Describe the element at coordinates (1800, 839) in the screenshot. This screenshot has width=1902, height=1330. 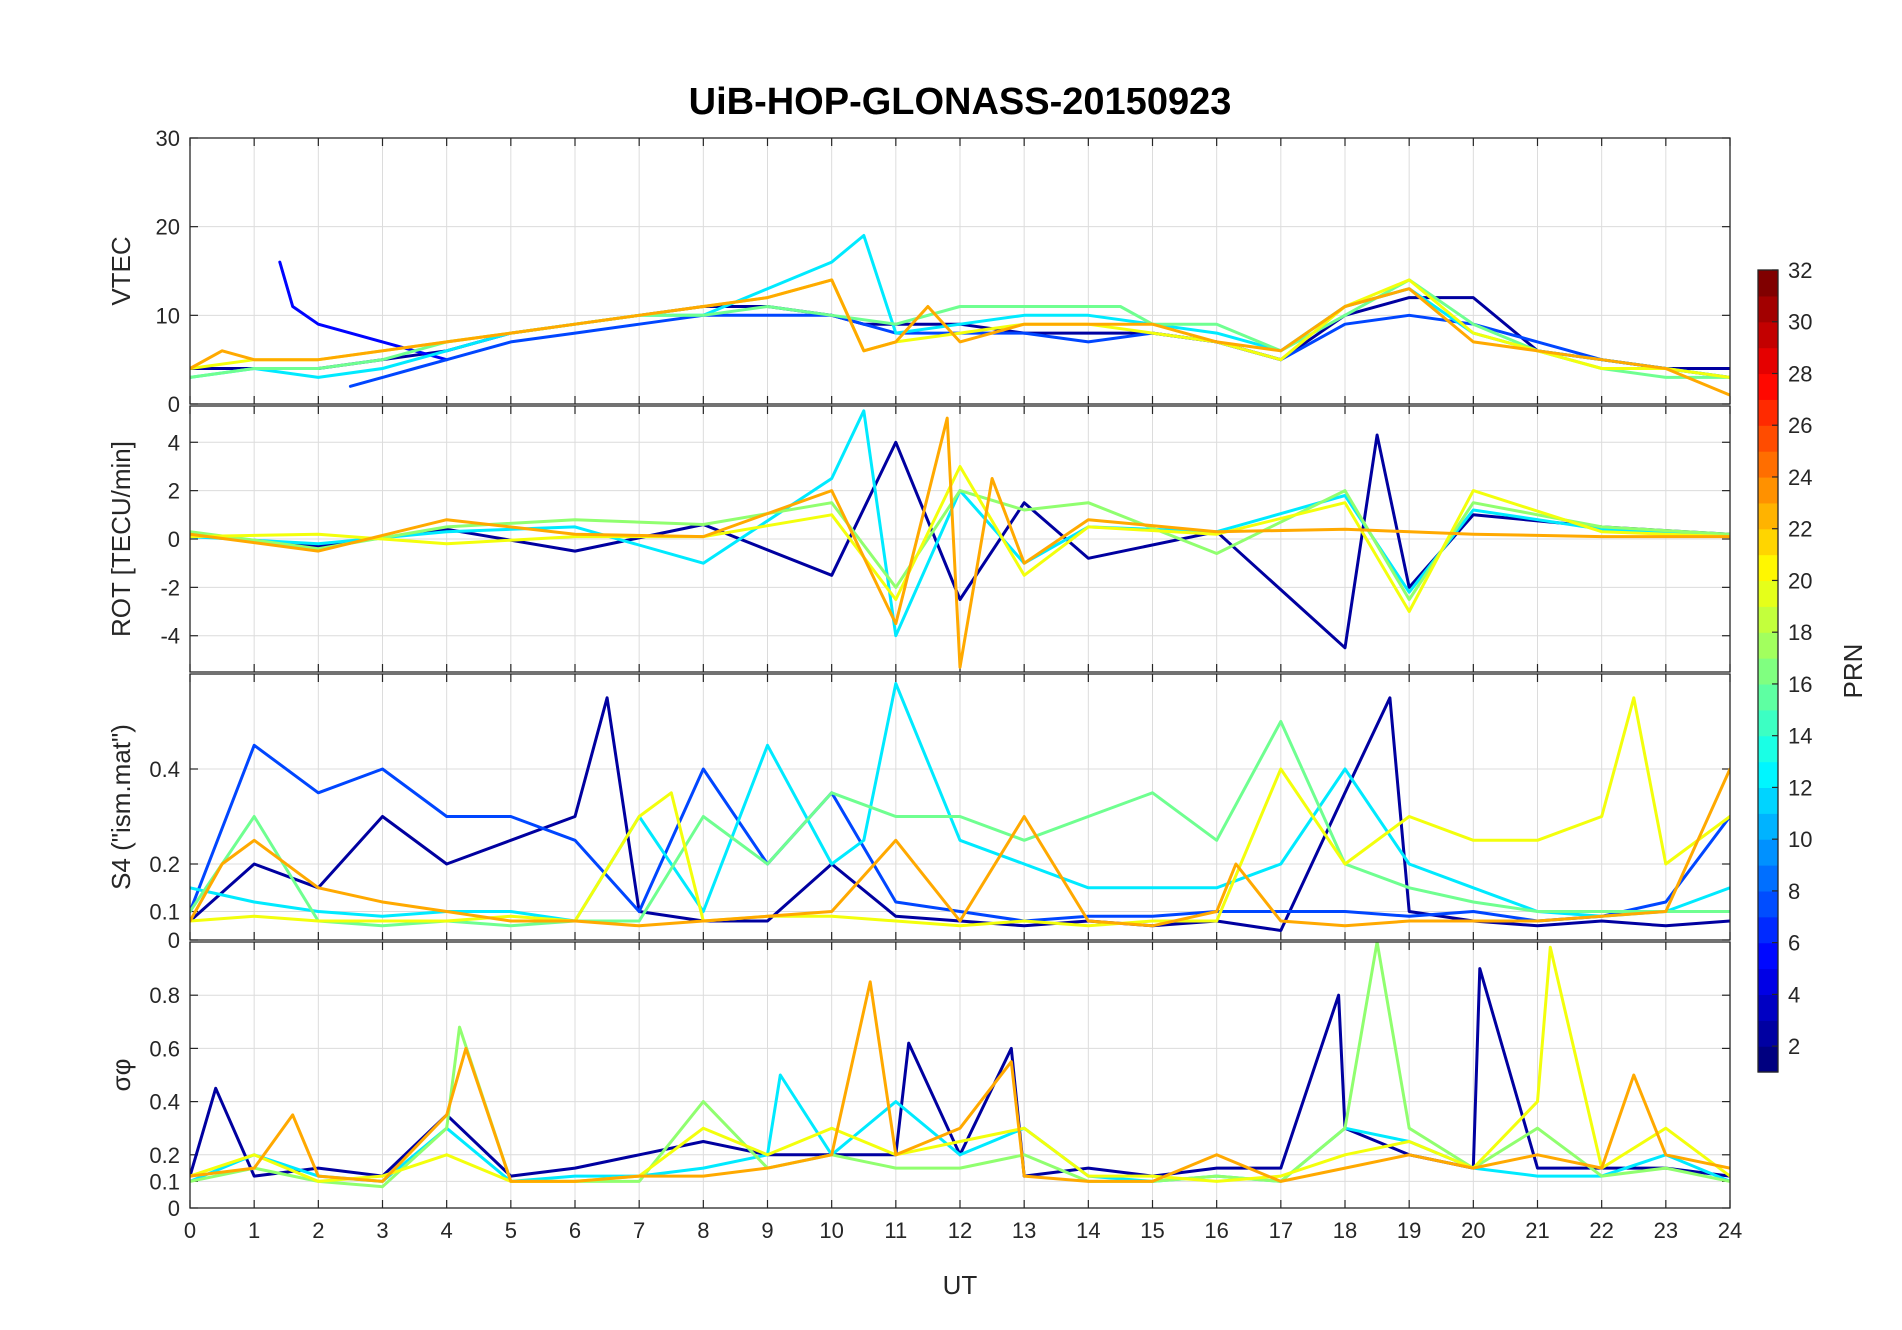
I see `colorbar-tick-label: 10` at that location.